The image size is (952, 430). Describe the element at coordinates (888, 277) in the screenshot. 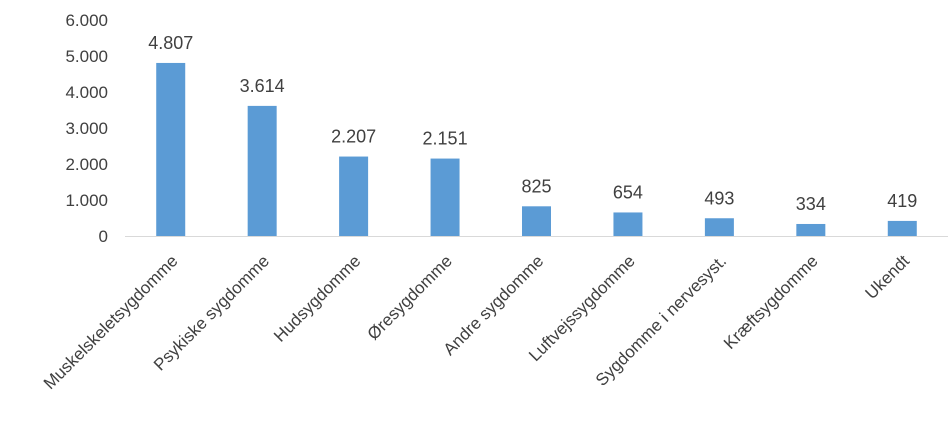

I see `category-label: Ukendt` at that location.